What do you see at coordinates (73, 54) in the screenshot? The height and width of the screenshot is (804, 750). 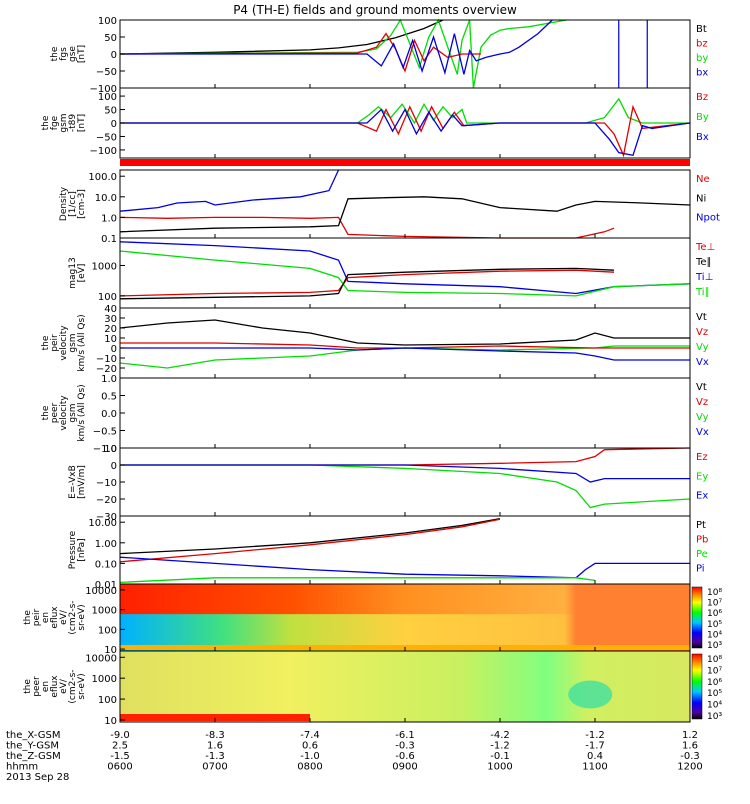 I see `y-axis-label: gse` at bounding box center [73, 54].